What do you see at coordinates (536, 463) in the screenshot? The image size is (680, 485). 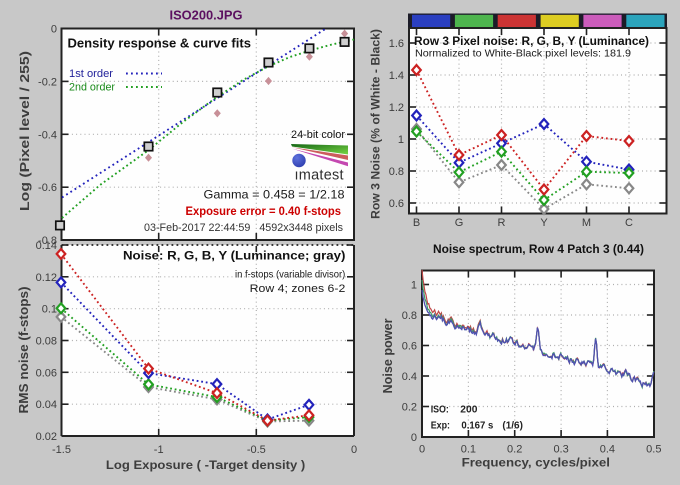 I see `svg-text: Frequency, cycles/pixel` at bounding box center [536, 463].